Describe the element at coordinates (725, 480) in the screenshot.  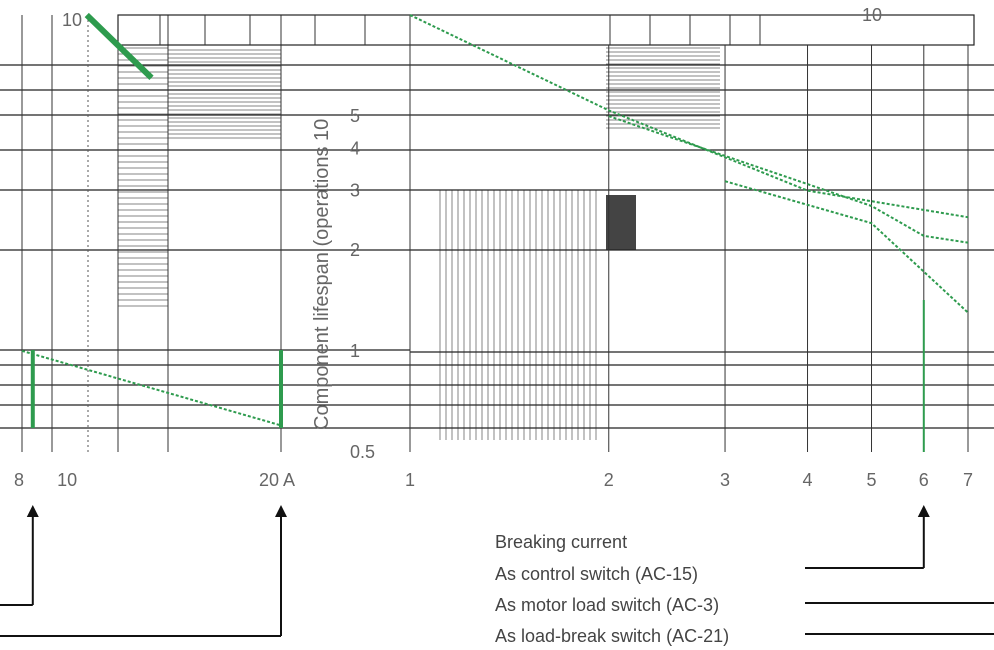
I see `right-x-tick-label: 3` at that location.